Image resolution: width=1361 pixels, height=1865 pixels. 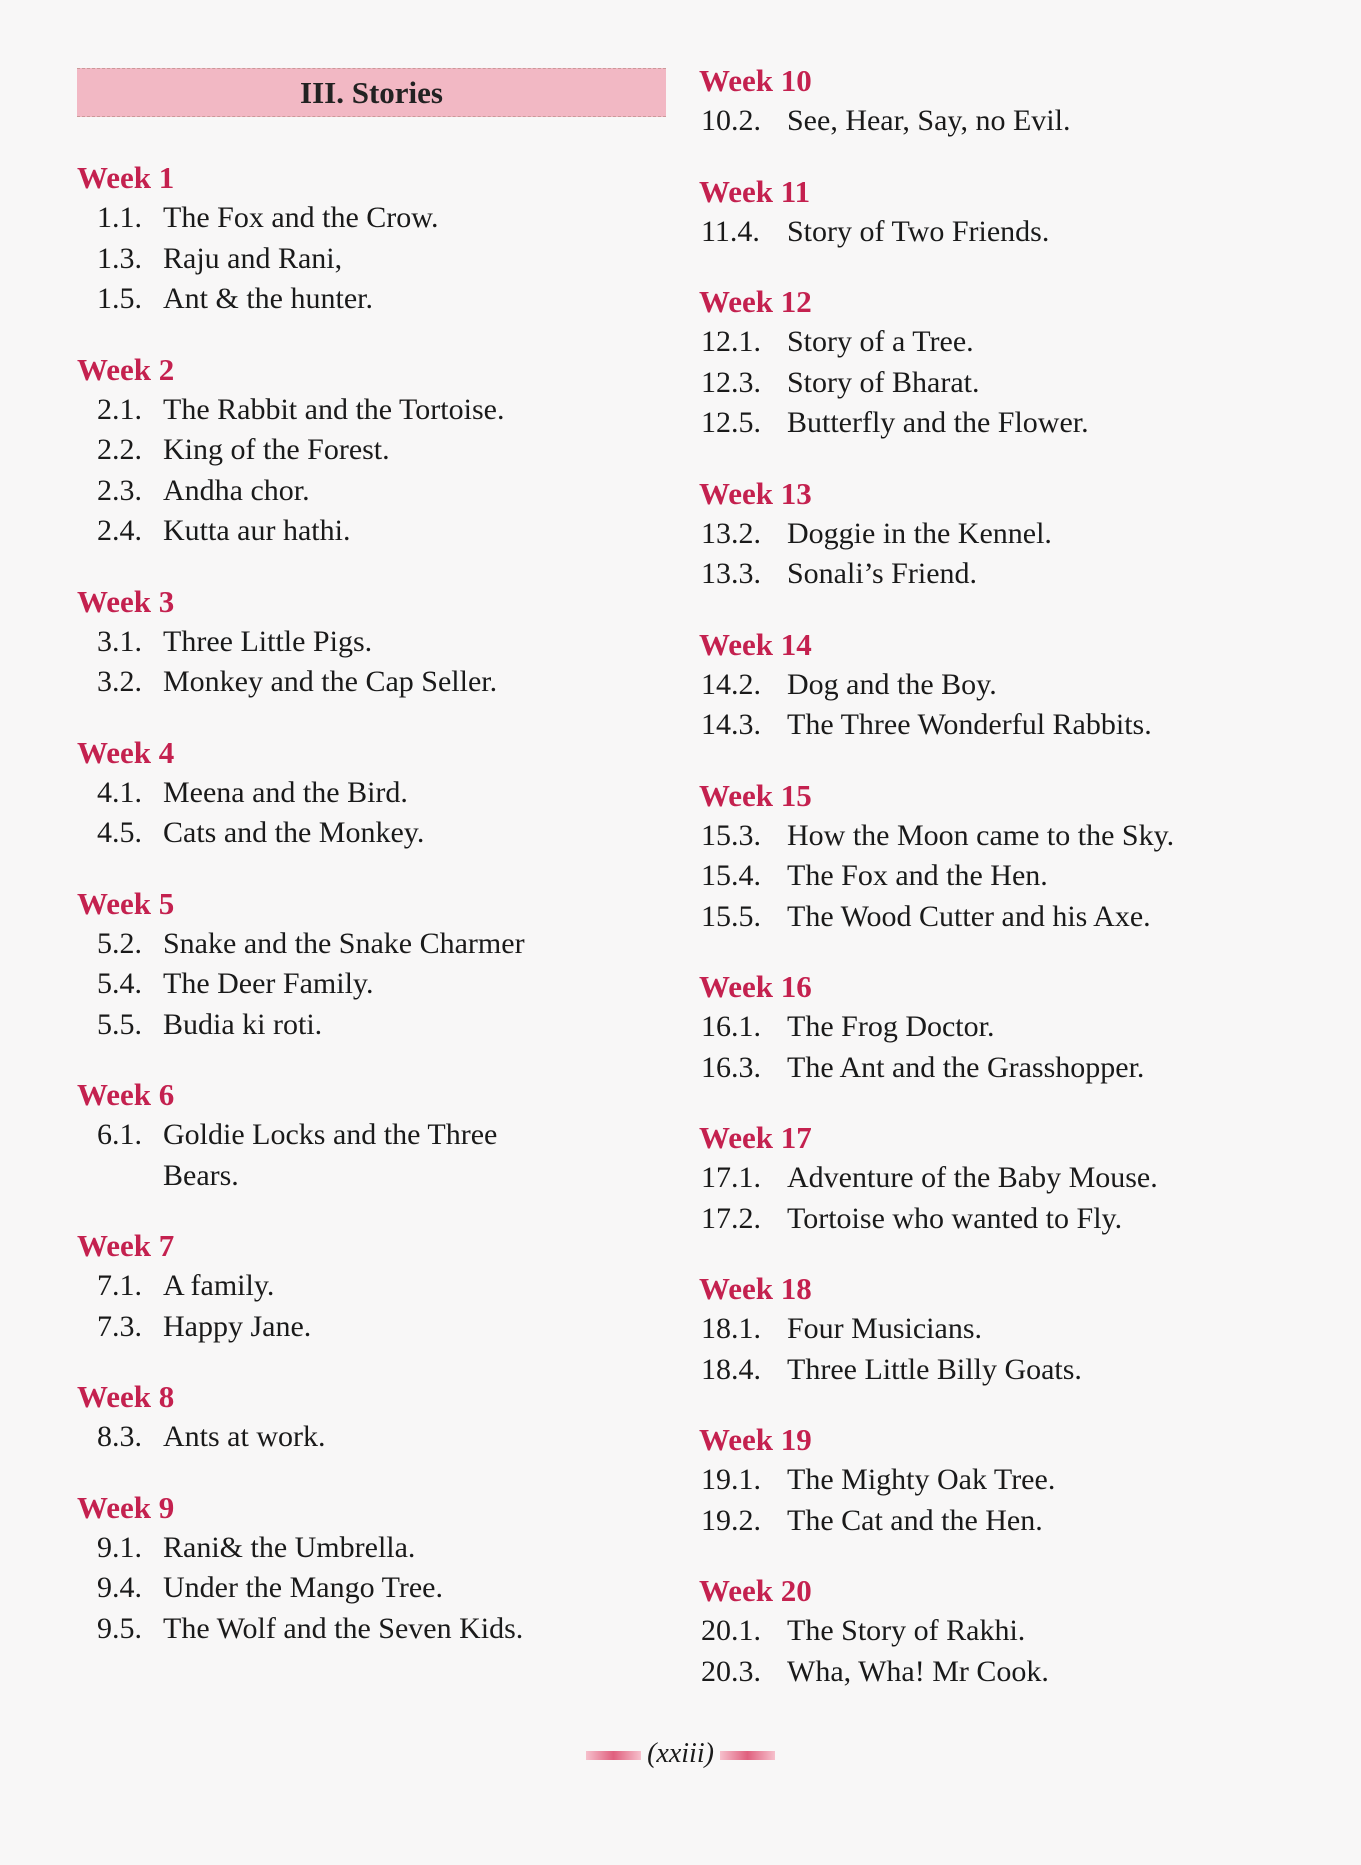 I want to click on story-title: Three Little Billy Goats., so click(x=934, y=1369).